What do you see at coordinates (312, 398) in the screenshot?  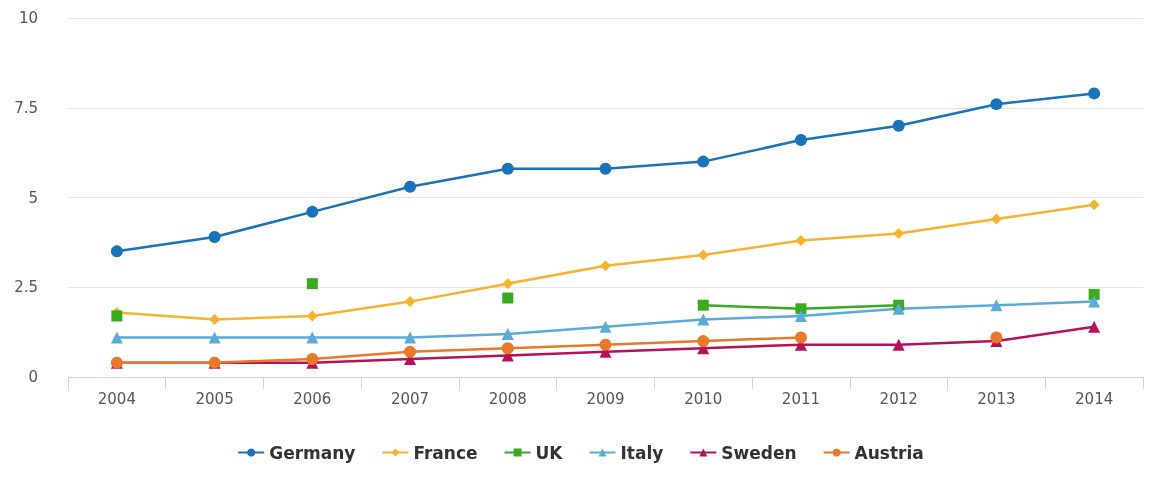 I see `x-tick-label: 2006` at bounding box center [312, 398].